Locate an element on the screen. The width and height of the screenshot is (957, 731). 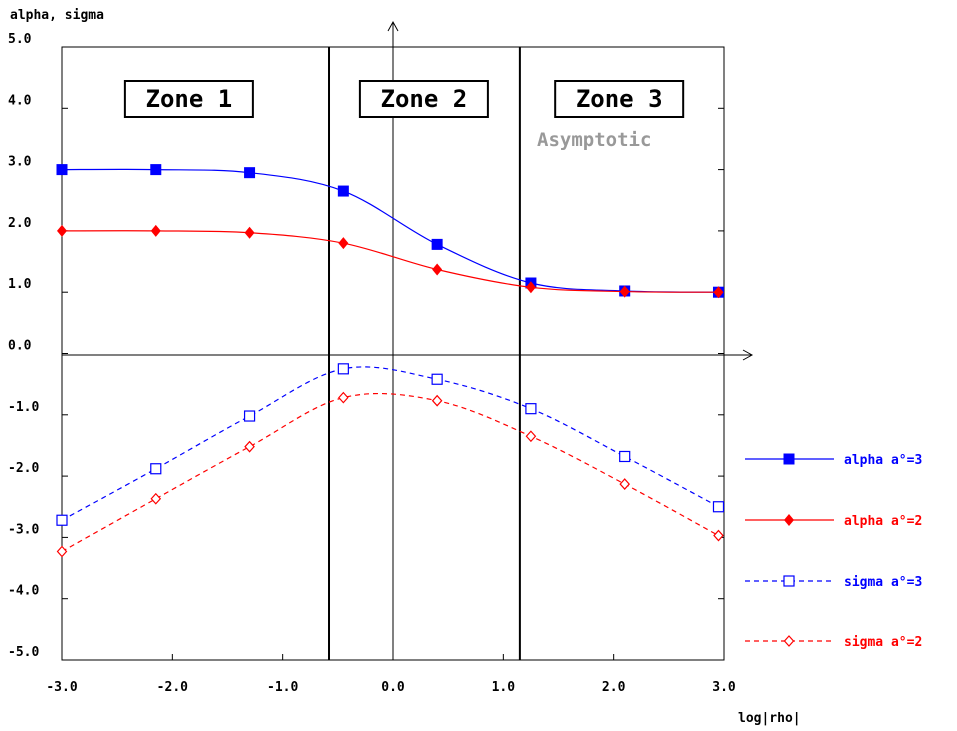
legend-item: alpha a°=2 is located at coordinates (833, 521).